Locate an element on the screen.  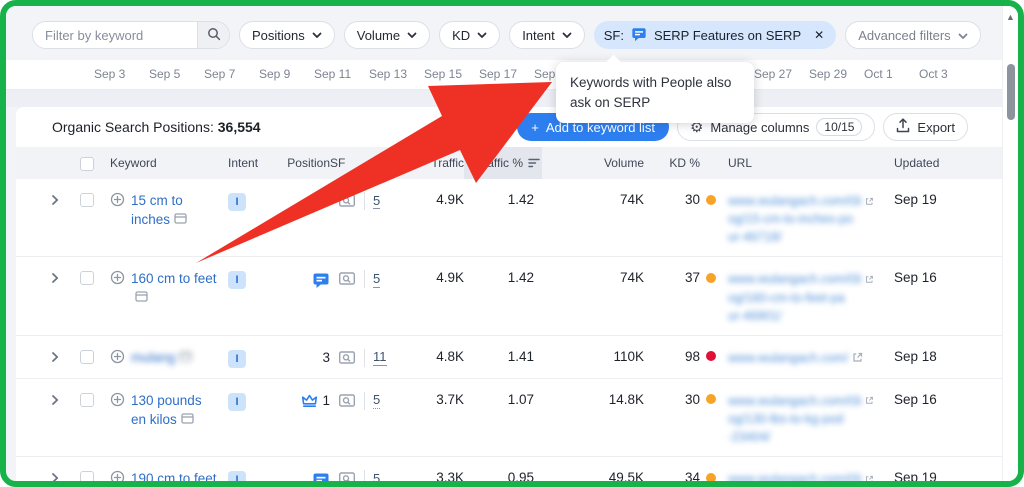
export-icon is located at coordinates (903, 127).